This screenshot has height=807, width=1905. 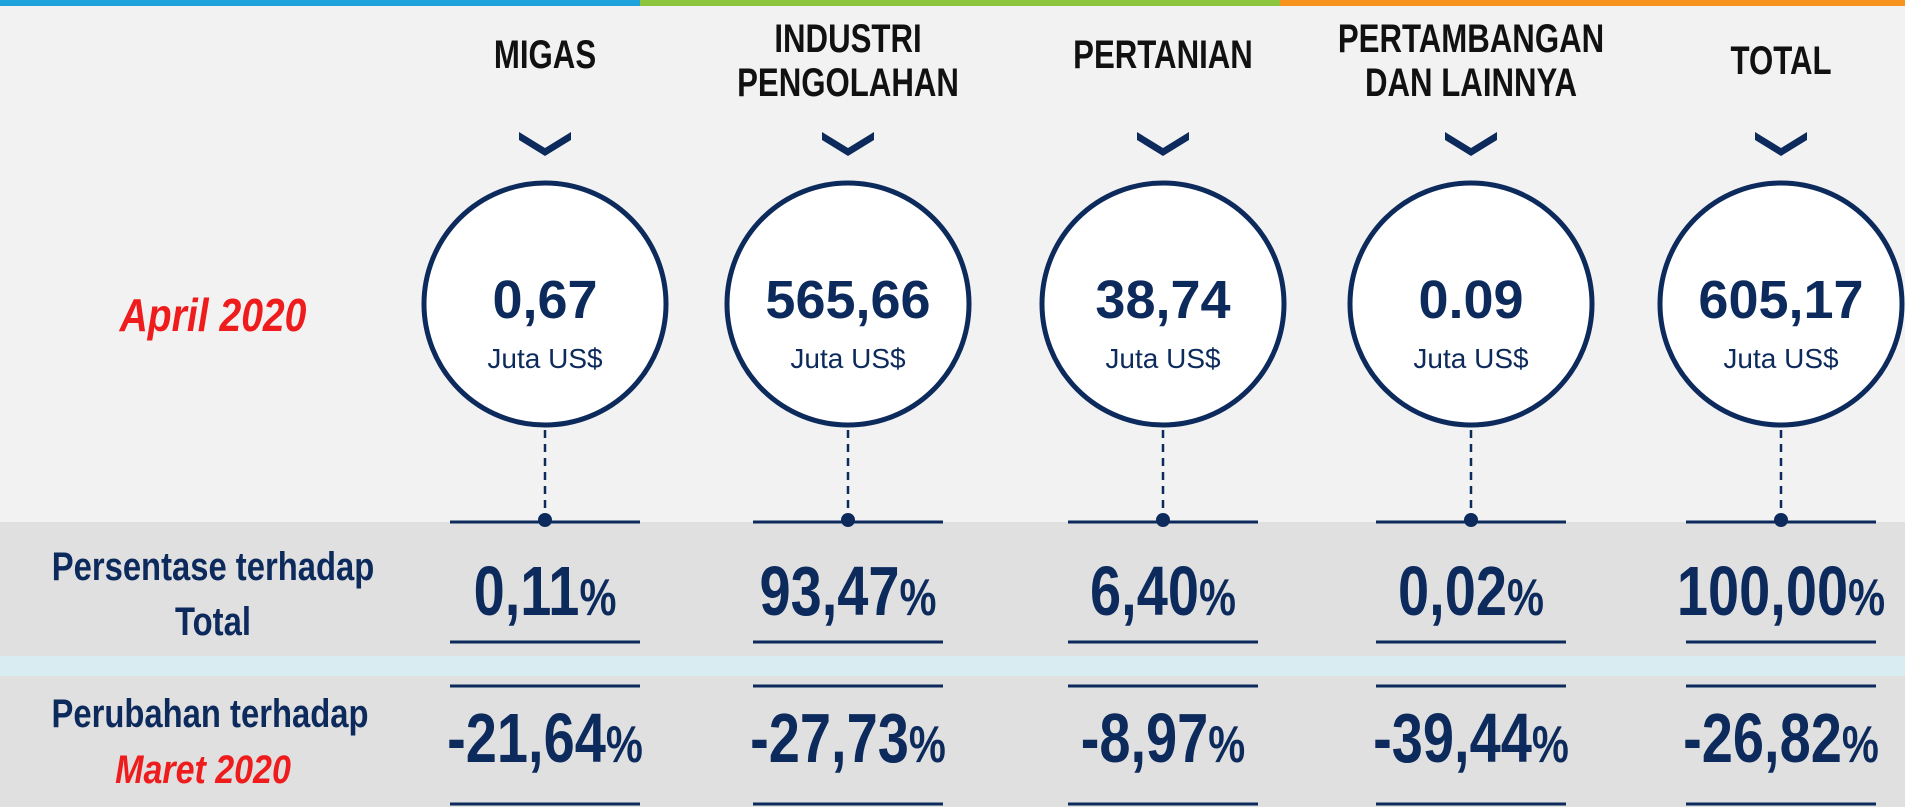 I want to click on change-number: -21,64, so click(x=526, y=738).